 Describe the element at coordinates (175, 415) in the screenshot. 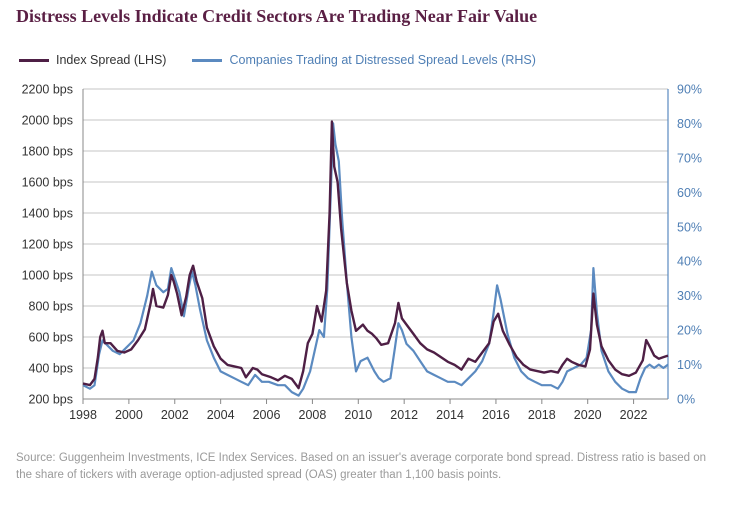

I see `x-tick-label: 2002` at that location.